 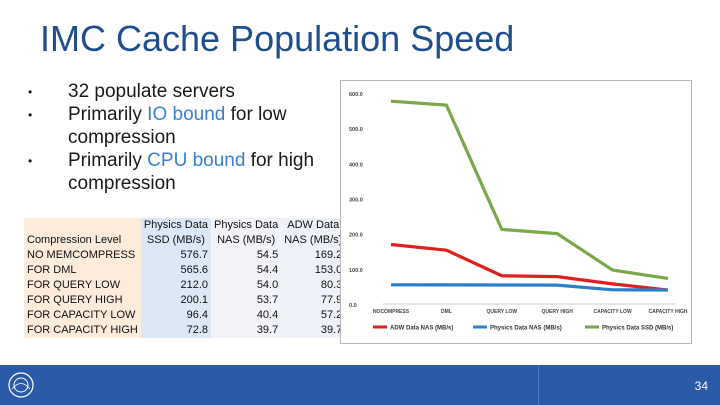 What do you see at coordinates (701, 386) in the screenshot?
I see `page-number: 34` at bounding box center [701, 386].